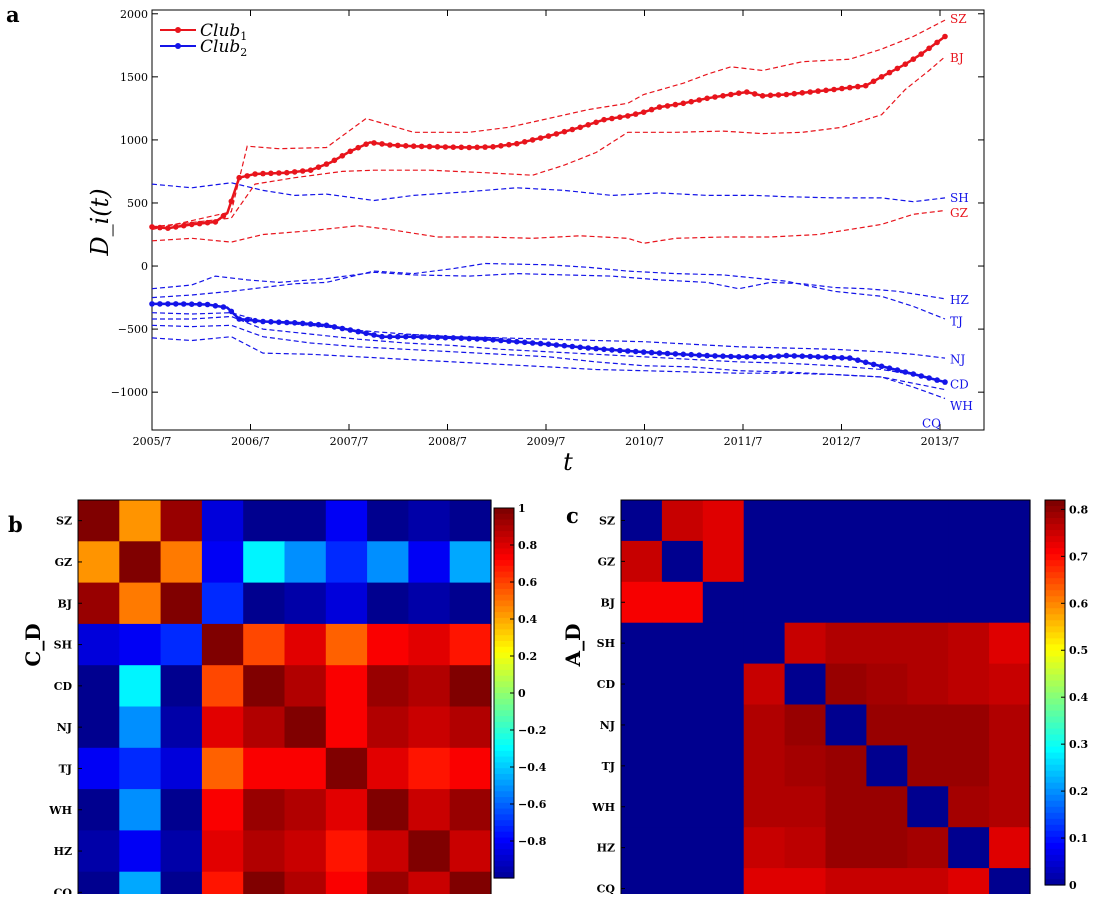 The height and width of the screenshot is (898, 1097). I want to click on heatmap-b-cell-cd-bj, so click(181, 686).